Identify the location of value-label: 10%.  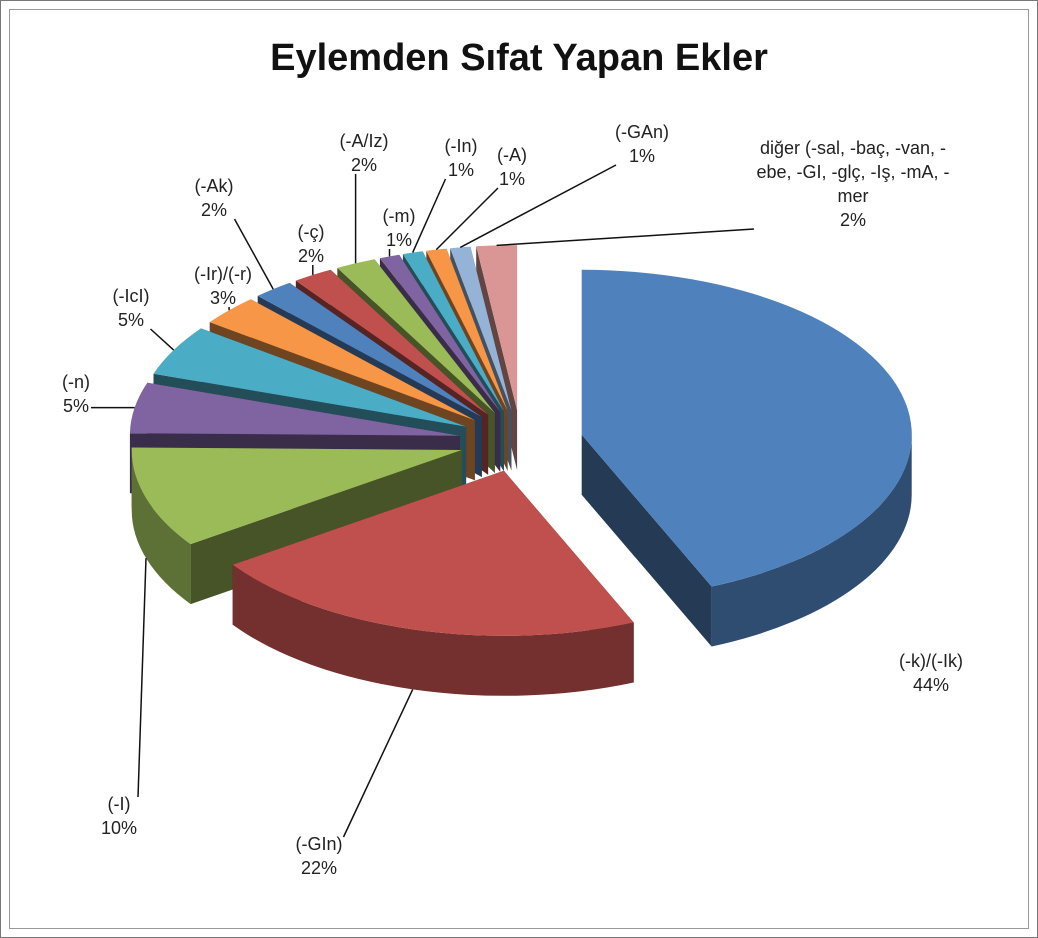
(119, 828).